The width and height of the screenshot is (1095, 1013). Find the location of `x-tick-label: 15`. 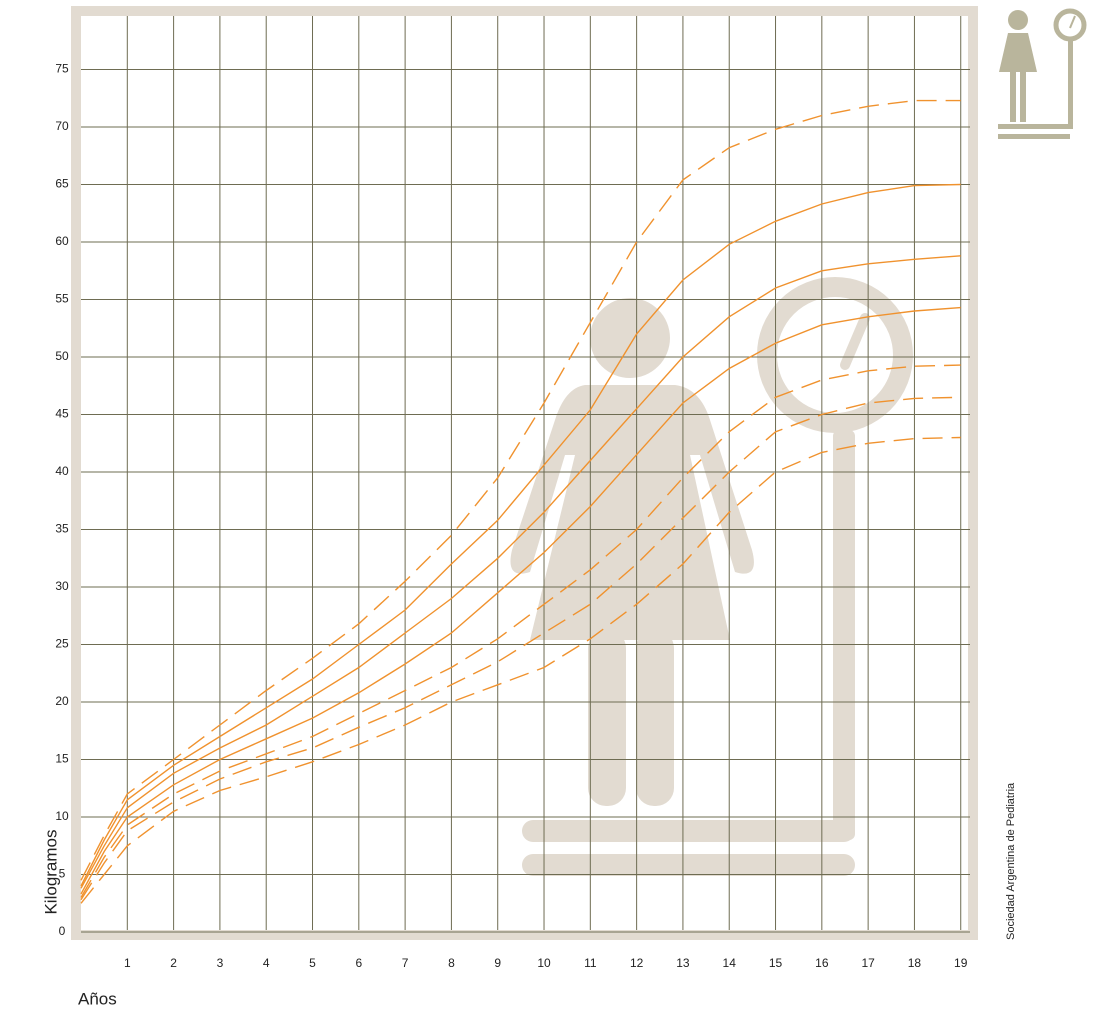

x-tick-label: 15 is located at coordinates (776, 963).